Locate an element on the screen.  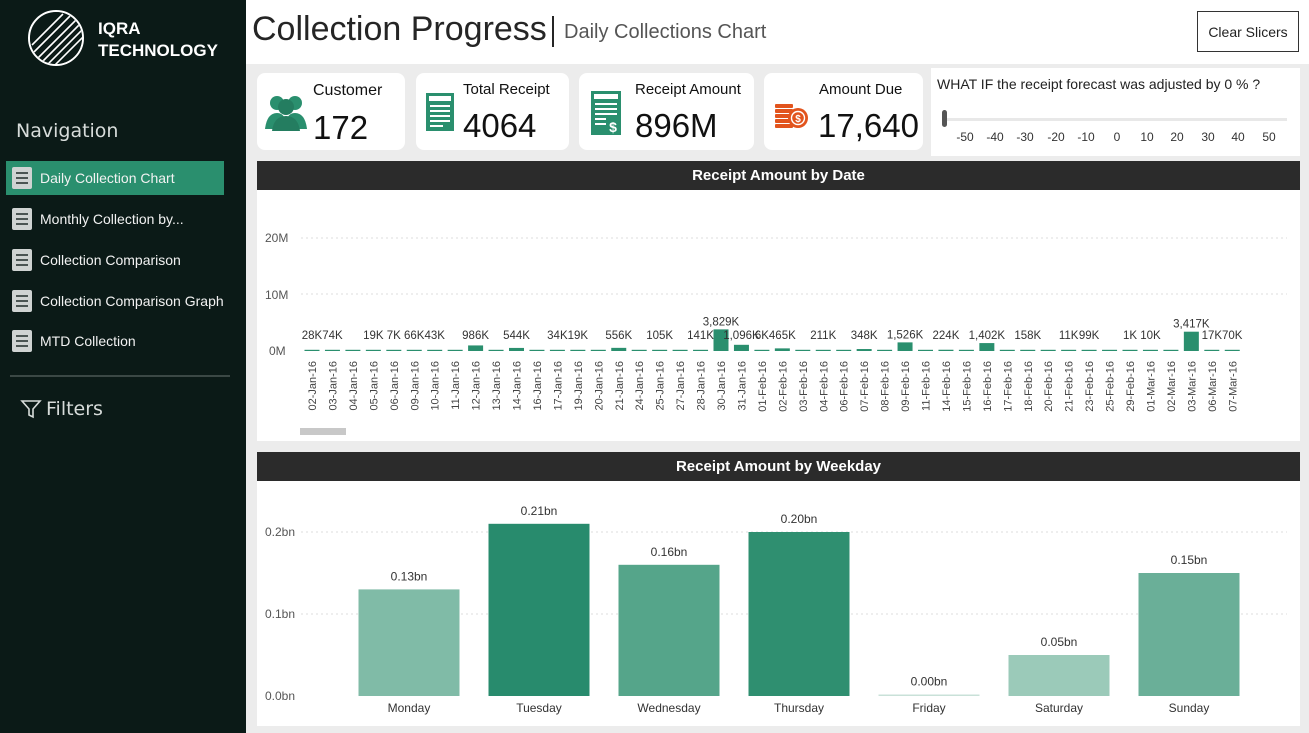
nav-divider is located at coordinates (120, 376).